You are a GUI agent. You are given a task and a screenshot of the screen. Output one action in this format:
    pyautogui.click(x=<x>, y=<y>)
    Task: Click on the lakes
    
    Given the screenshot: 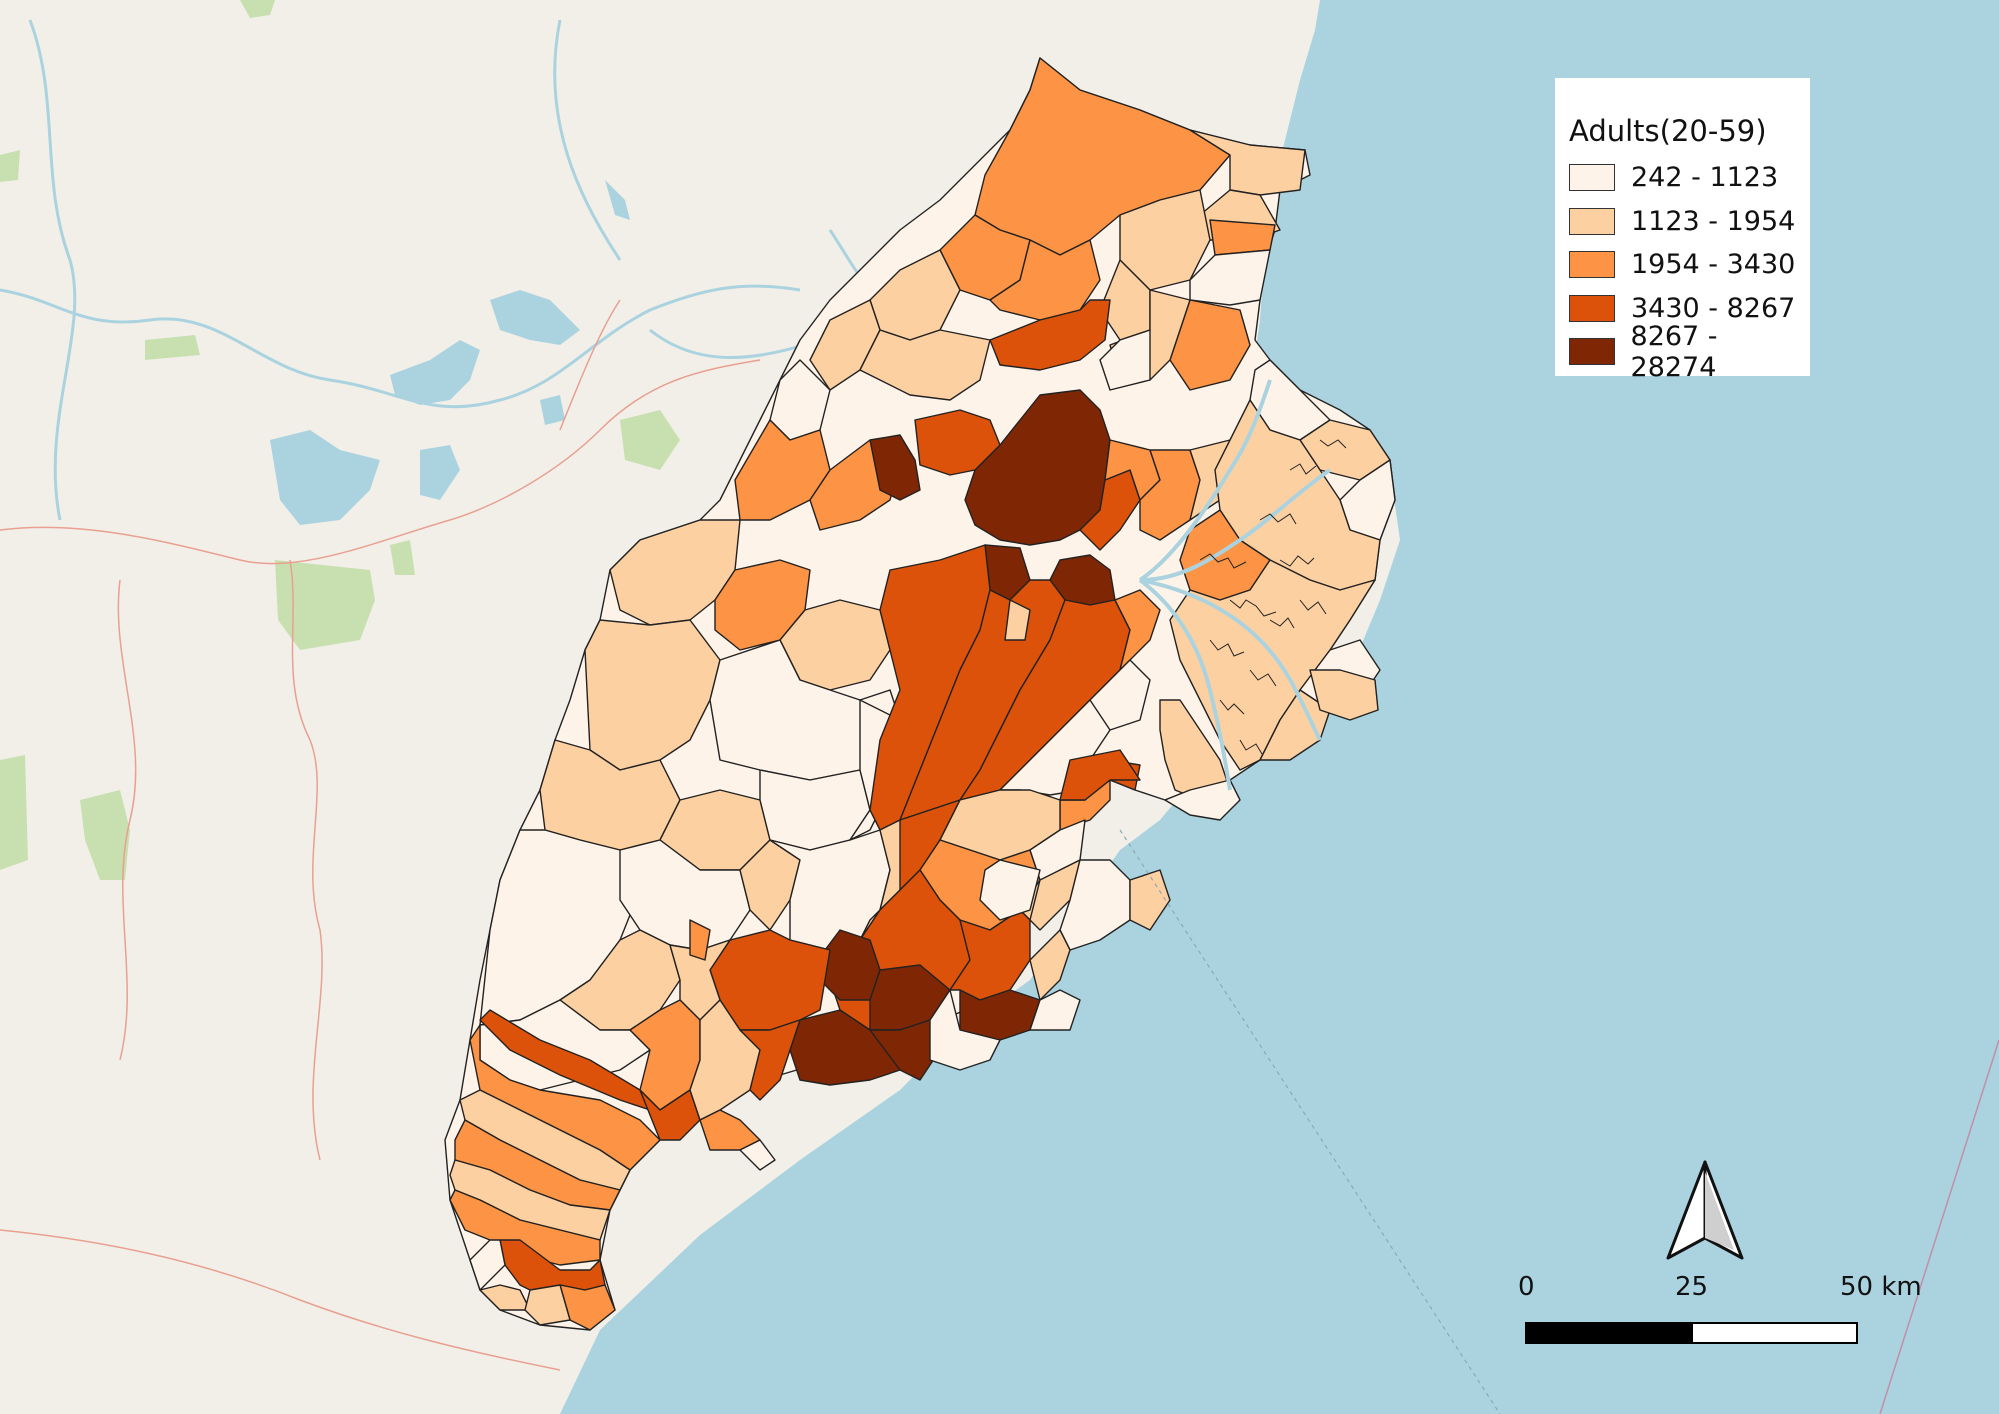 What is the action you would take?
    pyautogui.click(x=450, y=352)
    